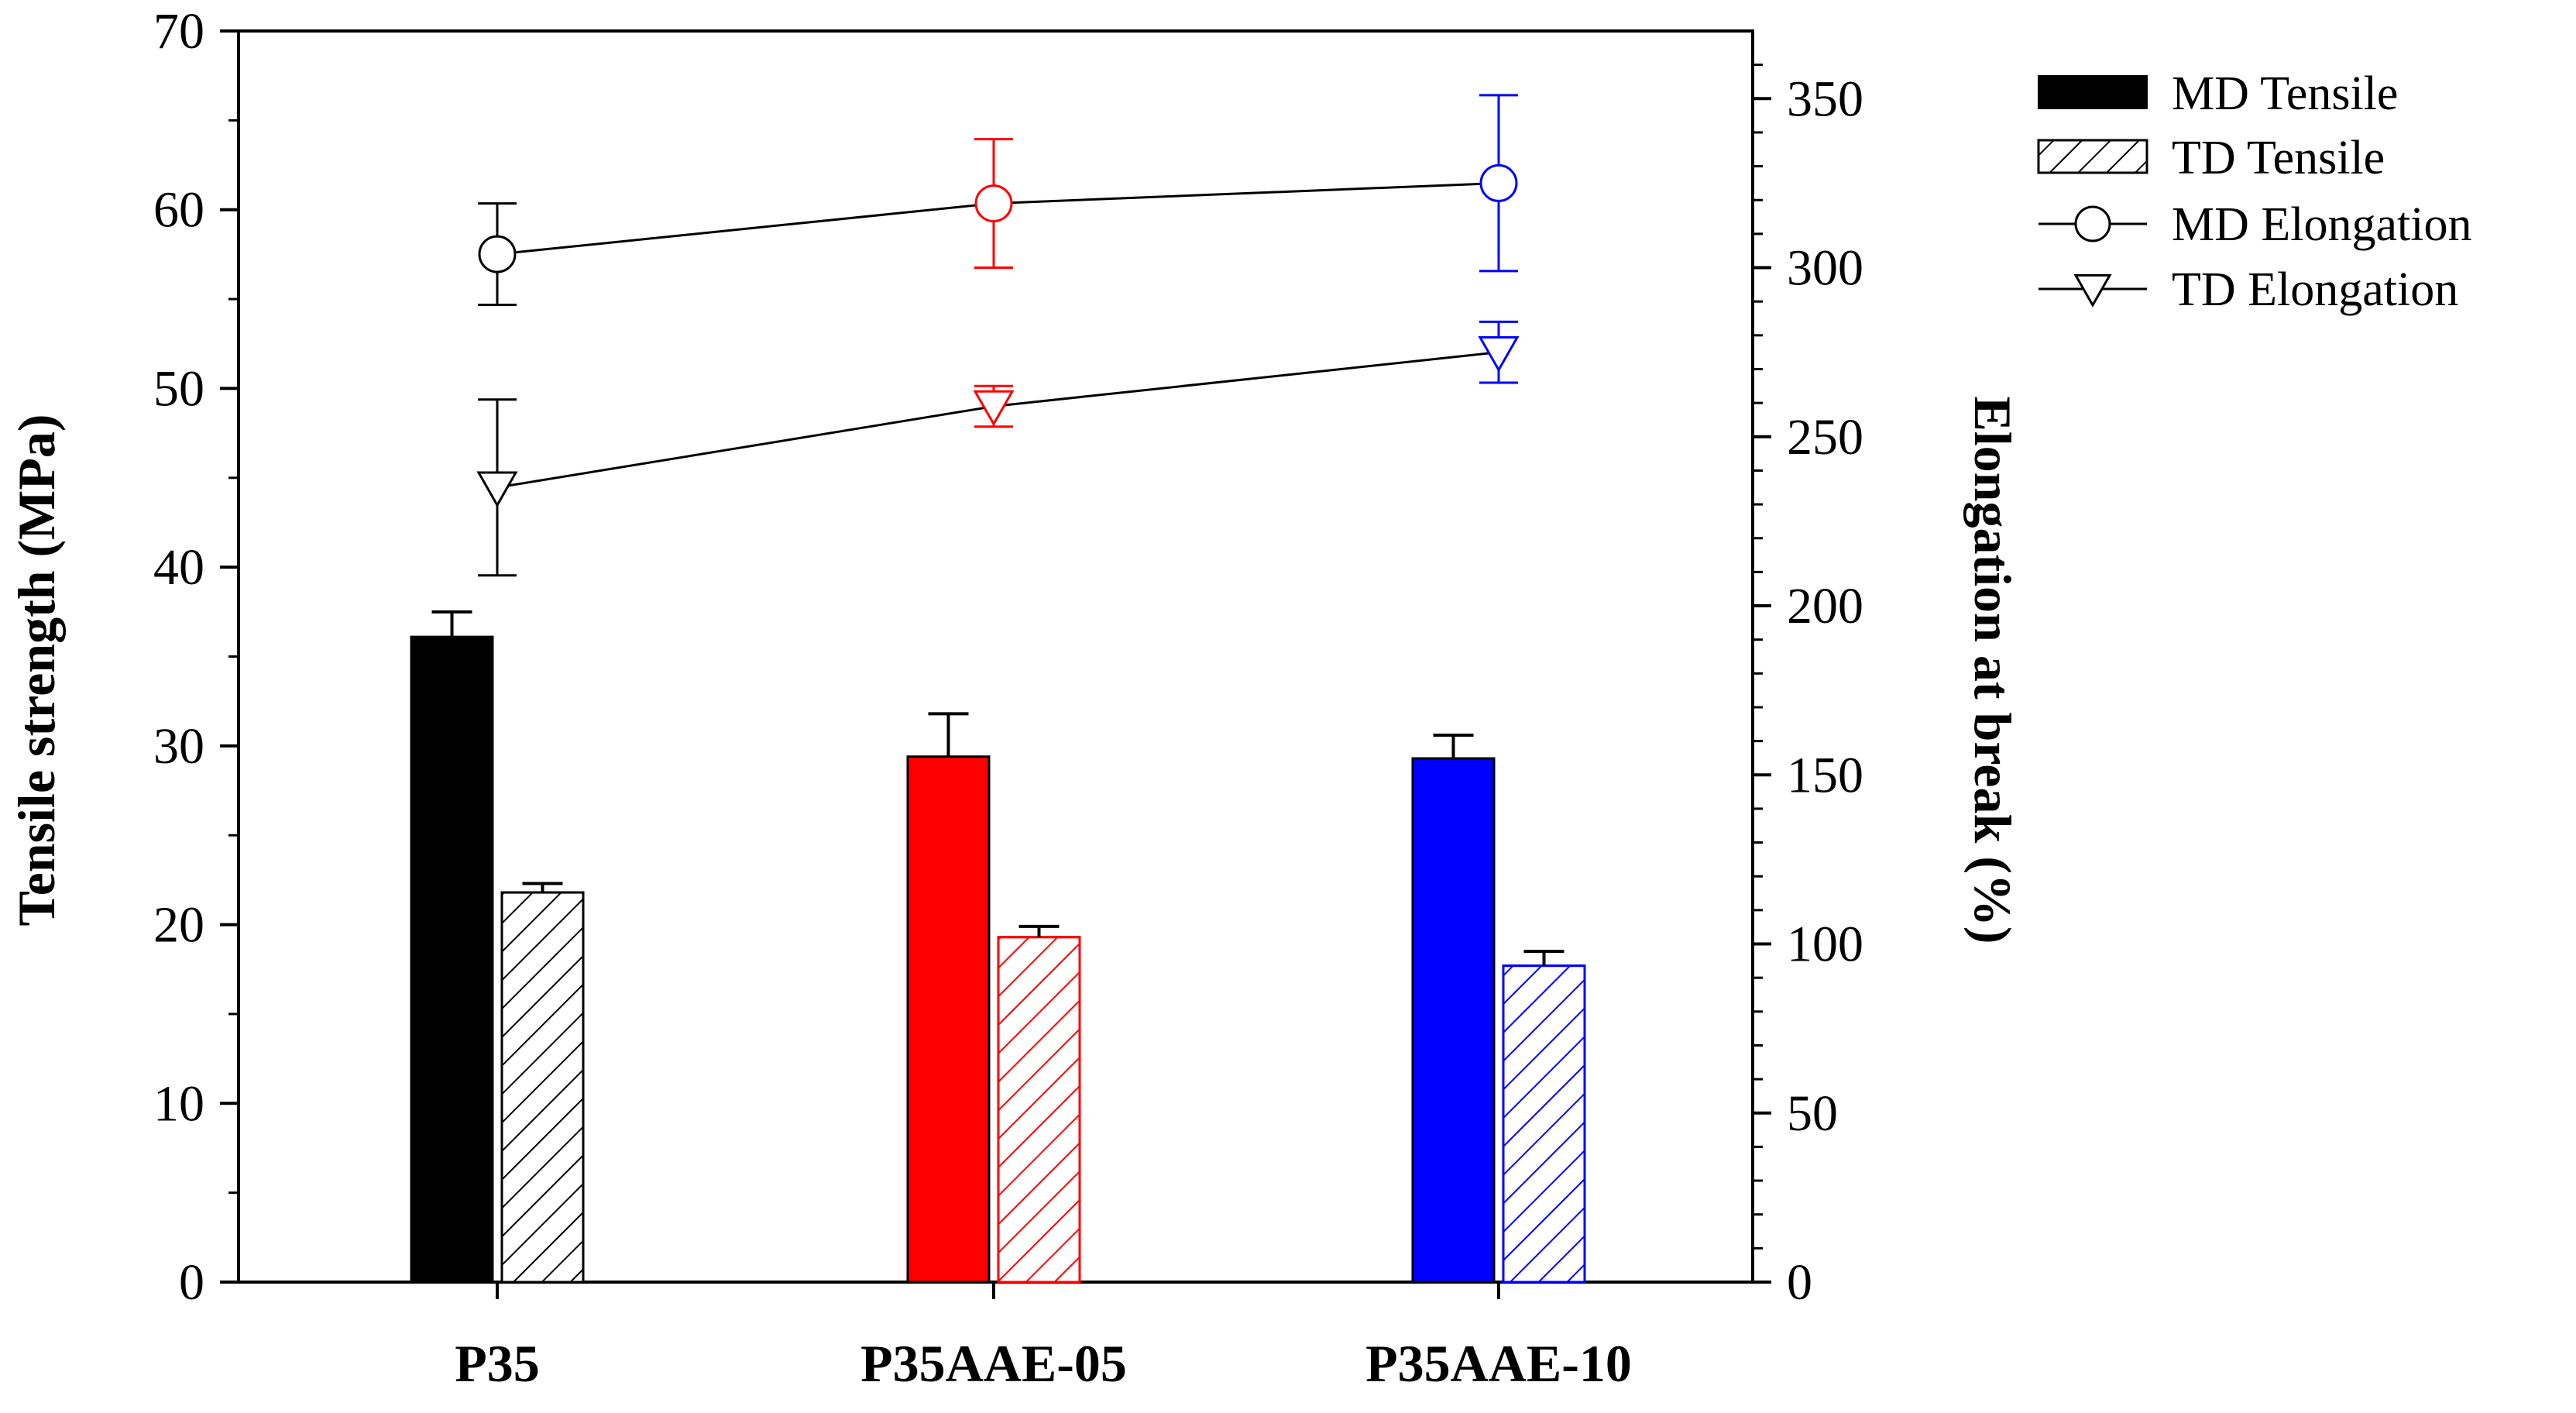 The image size is (2576, 1413). Describe the element at coordinates (1498, 1363) in the screenshot. I see `x-category-label: P35AAE-10` at that location.